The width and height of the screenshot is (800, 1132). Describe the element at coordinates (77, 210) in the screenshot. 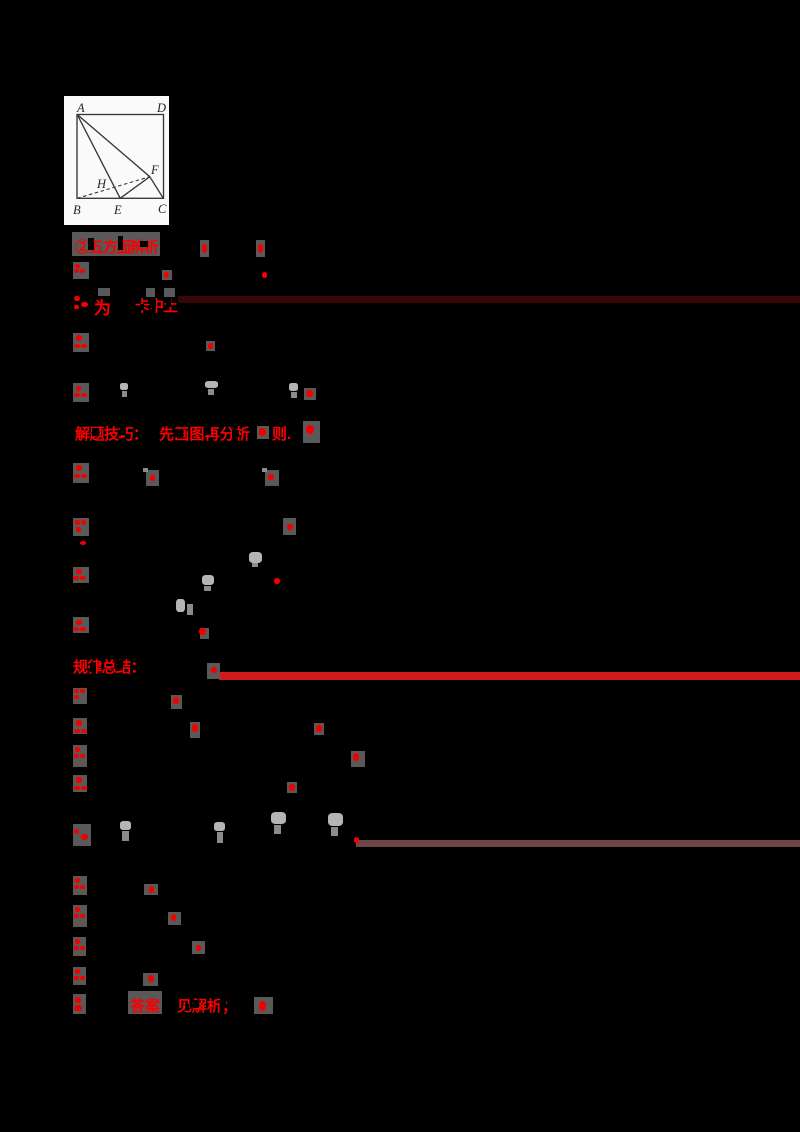

I see `svg-text: B` at that location.